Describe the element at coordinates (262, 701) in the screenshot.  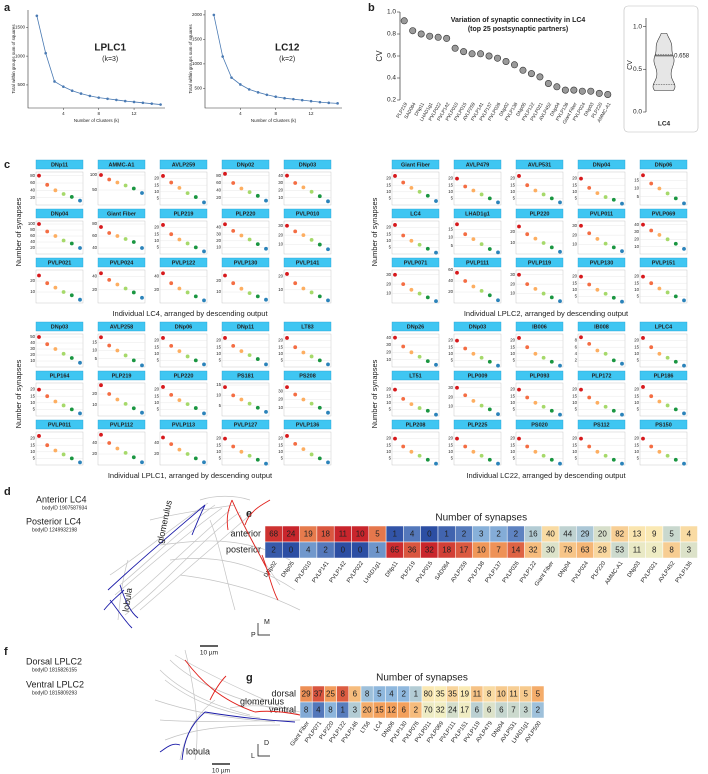
I see `region-label: glomerulus` at that location.